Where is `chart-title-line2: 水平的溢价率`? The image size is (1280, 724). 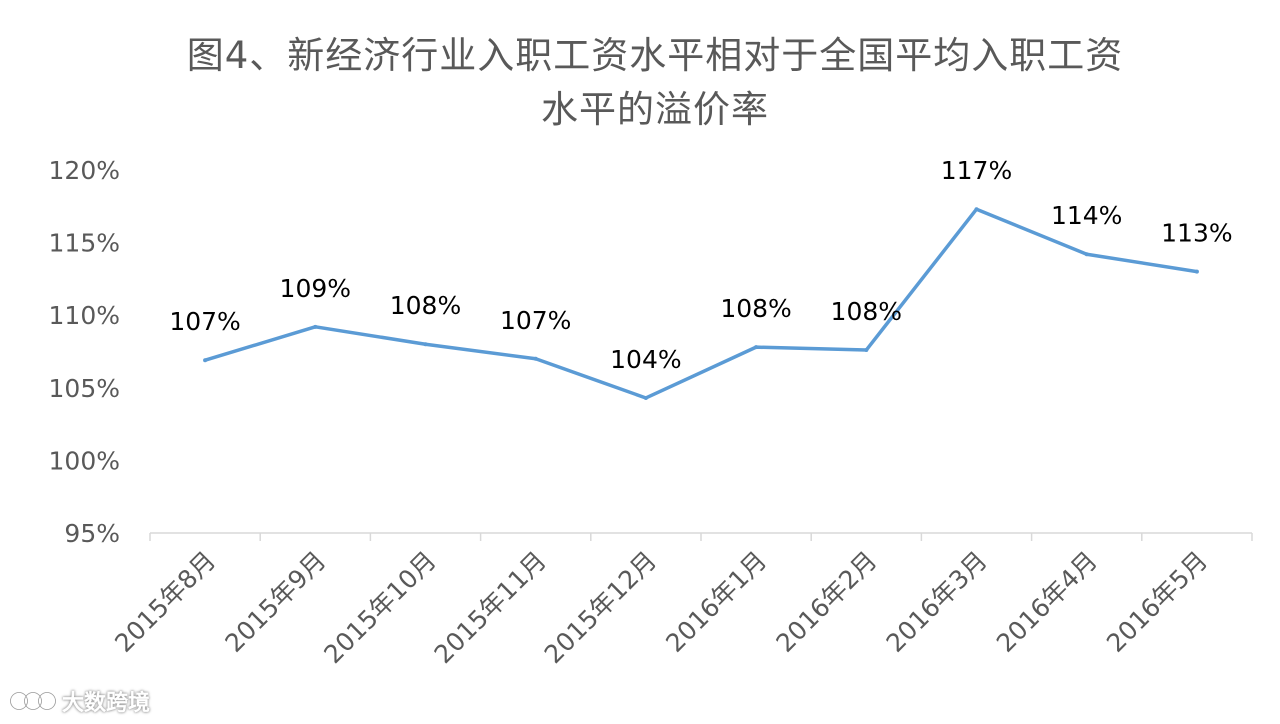
chart-title-line2: 水平的溢价率 is located at coordinates (655, 109).